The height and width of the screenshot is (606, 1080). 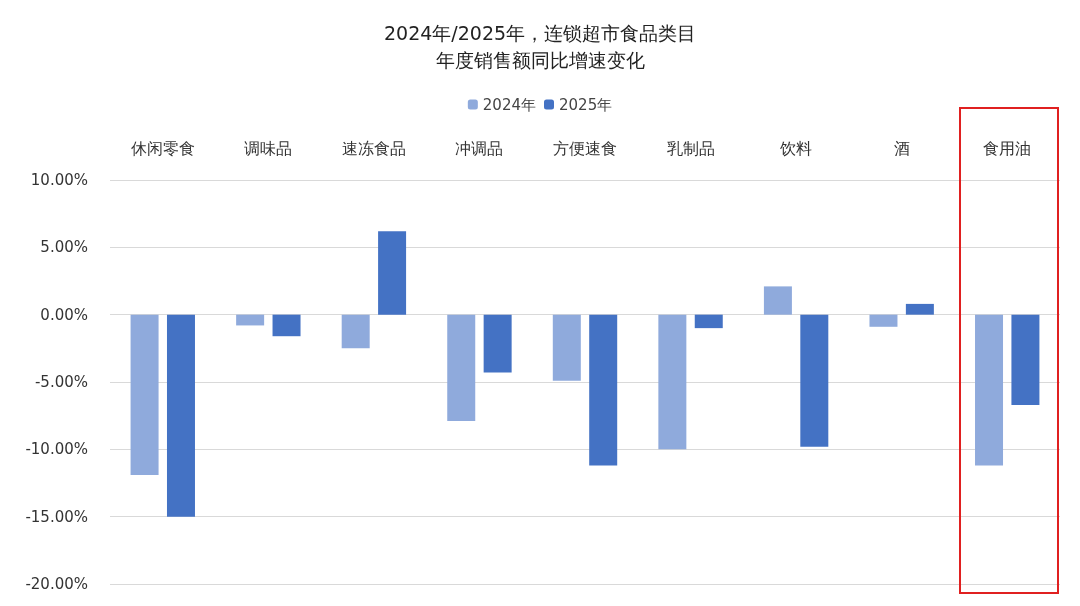 What do you see at coordinates (61, 382) in the screenshot?
I see `y-tick-label: -5.00%` at bounding box center [61, 382].